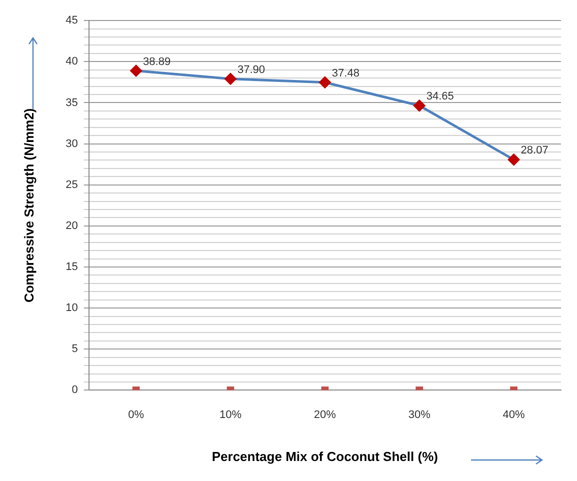 This screenshot has width=577, height=481. What do you see at coordinates (325, 414) in the screenshot?
I see `x-tick-label: 20%` at bounding box center [325, 414].